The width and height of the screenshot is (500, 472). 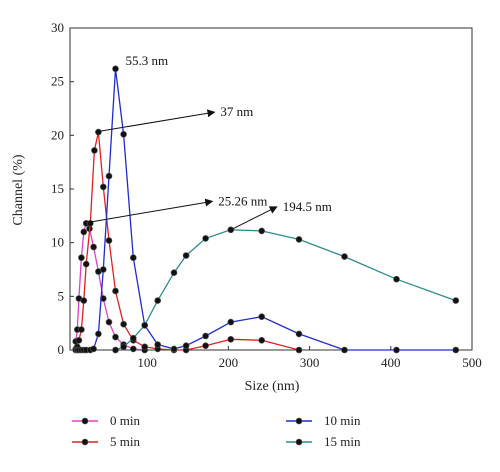 What do you see at coordinates (61, 295) in the screenshot?
I see `y-tick-label: 5` at bounding box center [61, 295].